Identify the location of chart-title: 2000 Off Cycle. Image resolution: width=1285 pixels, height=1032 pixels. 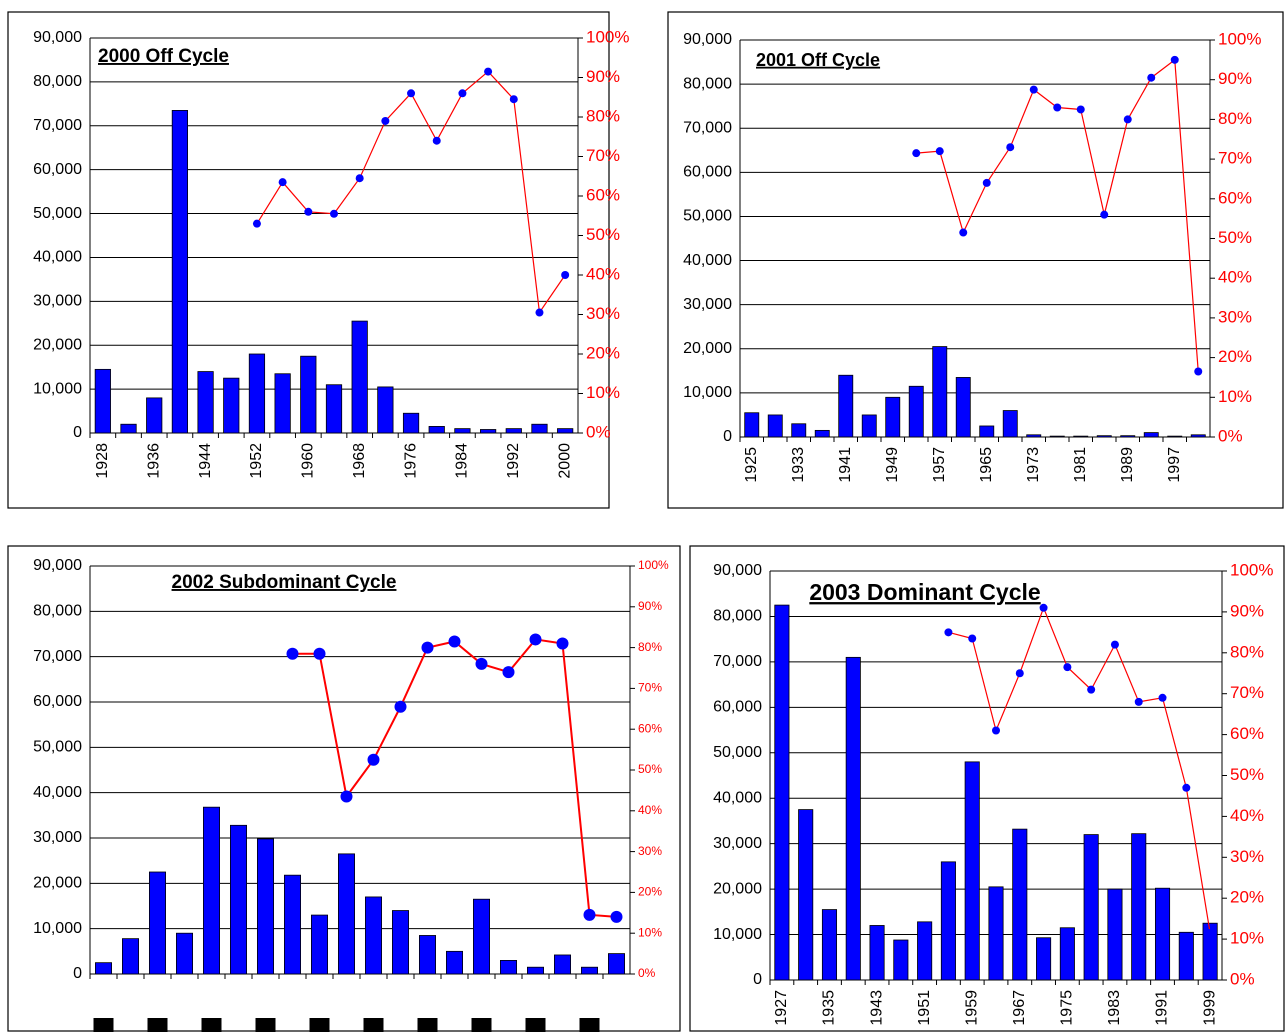
(163, 56).